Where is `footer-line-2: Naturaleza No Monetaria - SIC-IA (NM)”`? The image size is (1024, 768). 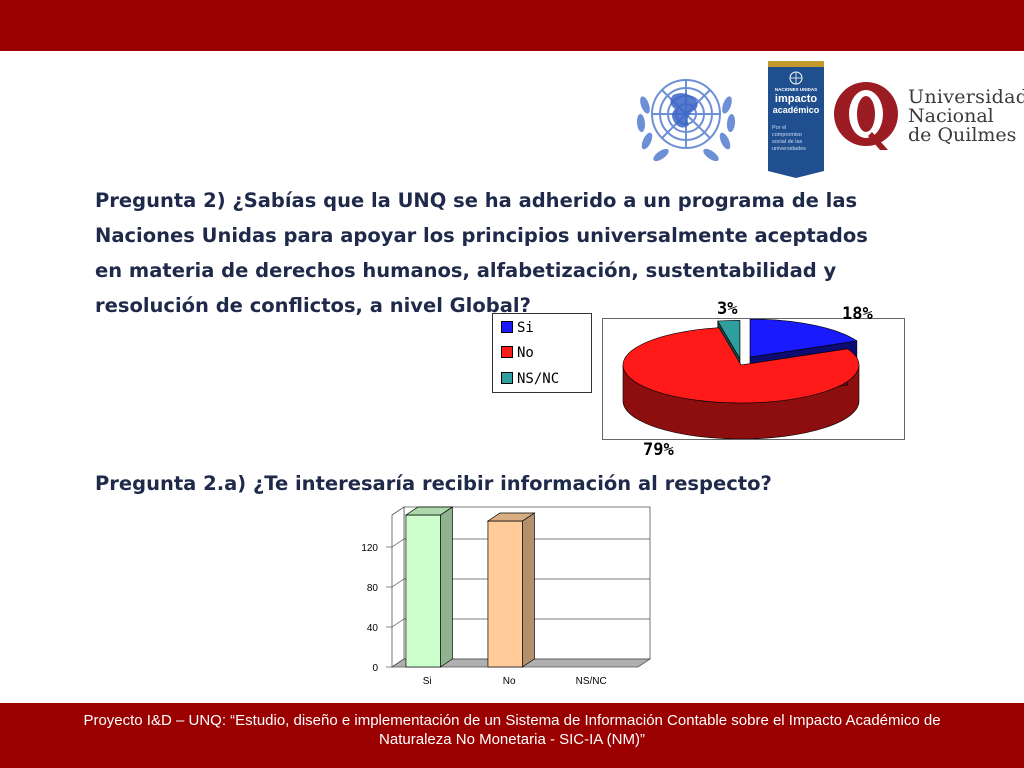 footer-line-2: Naturaleza No Monetaria - SIC-IA (NM)” is located at coordinates (512, 739).